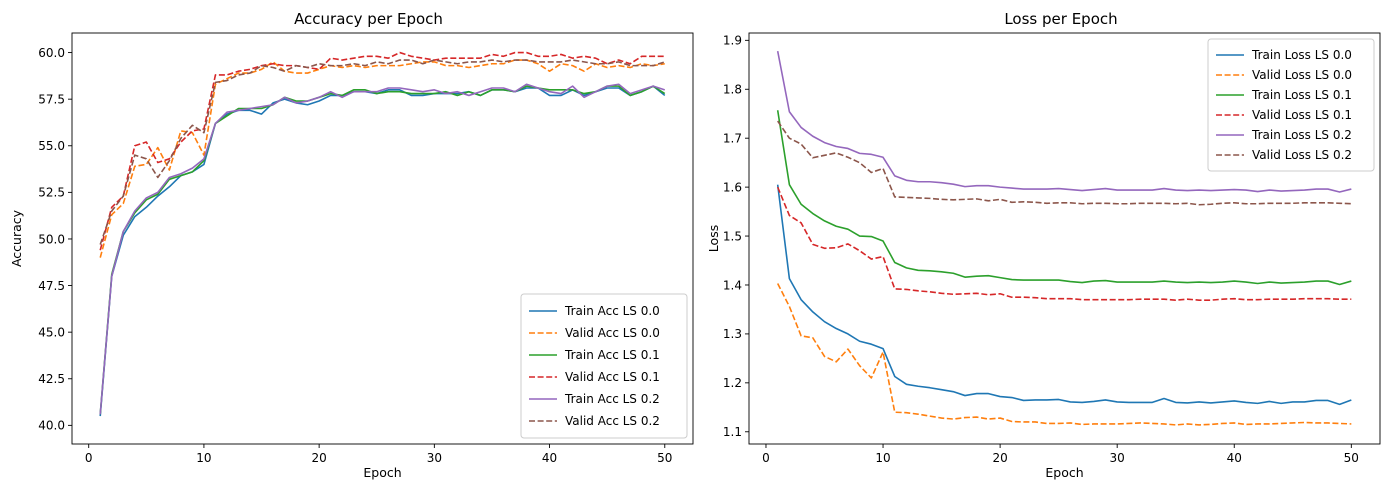 The height and width of the screenshot is (490, 1389). What do you see at coordinates (51, 239) in the screenshot?
I see `y-tick-label: 50.0` at bounding box center [51, 239].